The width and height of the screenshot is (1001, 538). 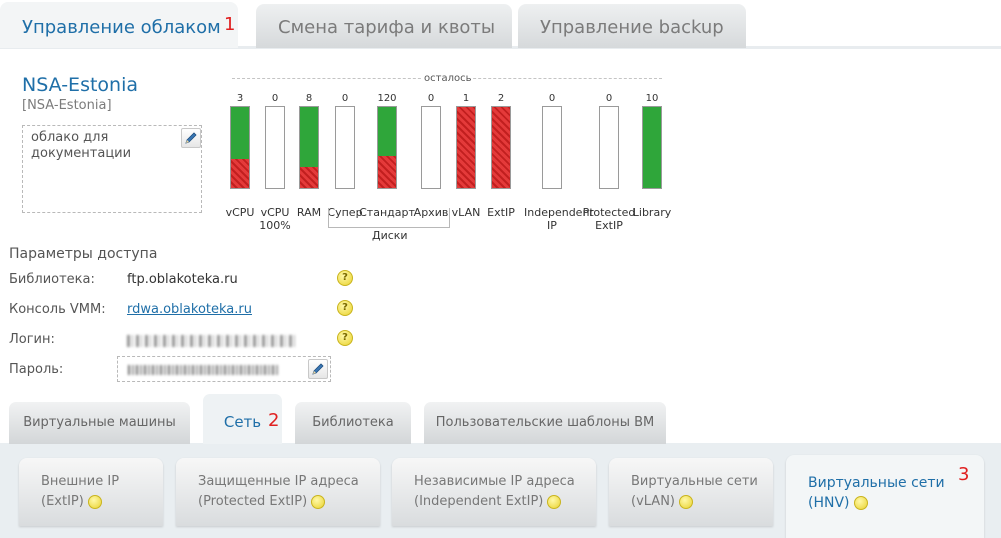 What do you see at coordinates (448, 78) in the screenshot?
I see `remaining-label: осталось` at bounding box center [448, 78].